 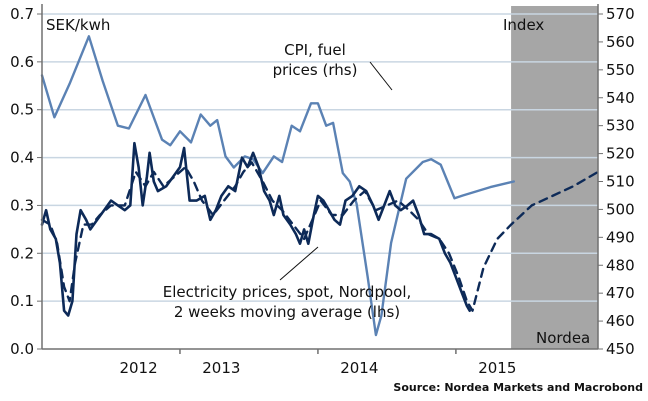 What do you see at coordinates (620, 293) in the screenshot?
I see `right-axis-tick-label: 470` at bounding box center [620, 293].